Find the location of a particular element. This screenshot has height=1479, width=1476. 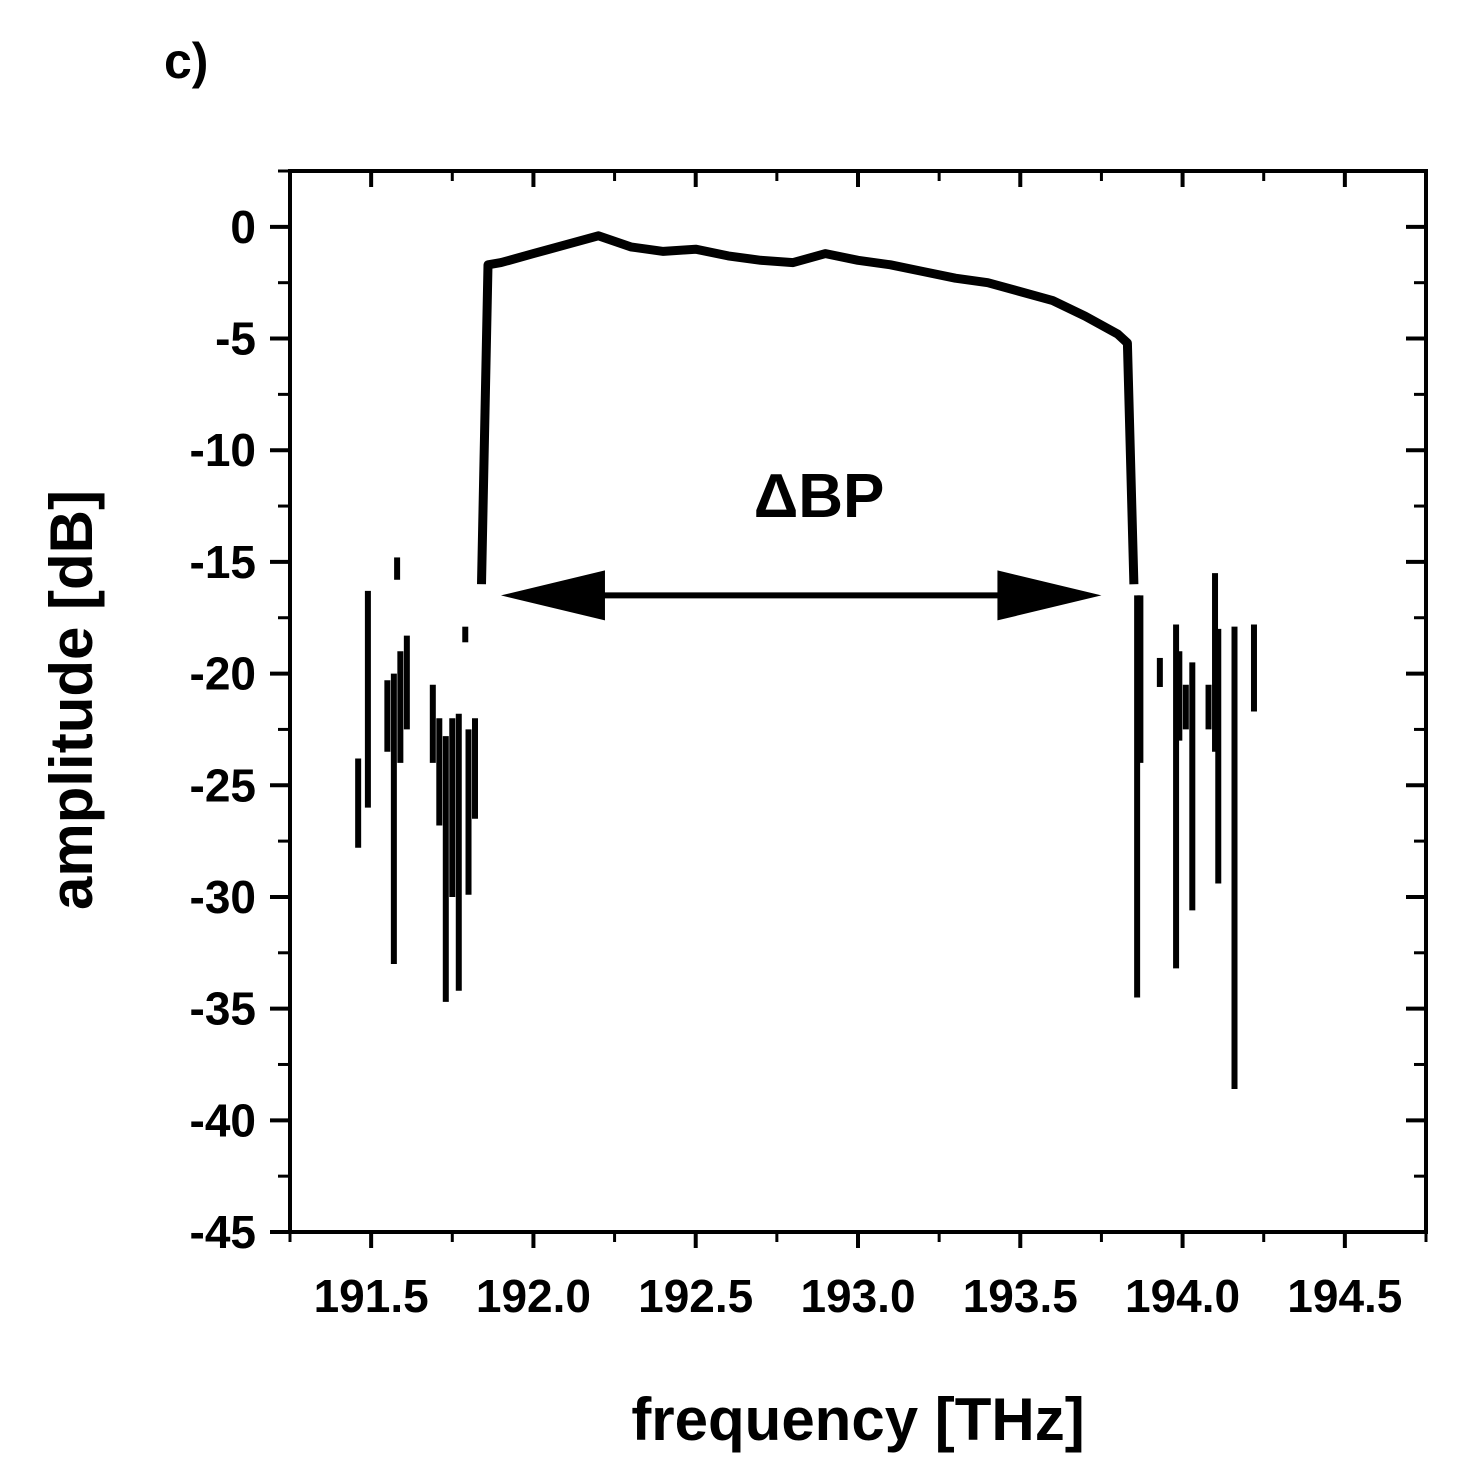

x-tick-label-5: 194.0 is located at coordinates (1182, 1296).